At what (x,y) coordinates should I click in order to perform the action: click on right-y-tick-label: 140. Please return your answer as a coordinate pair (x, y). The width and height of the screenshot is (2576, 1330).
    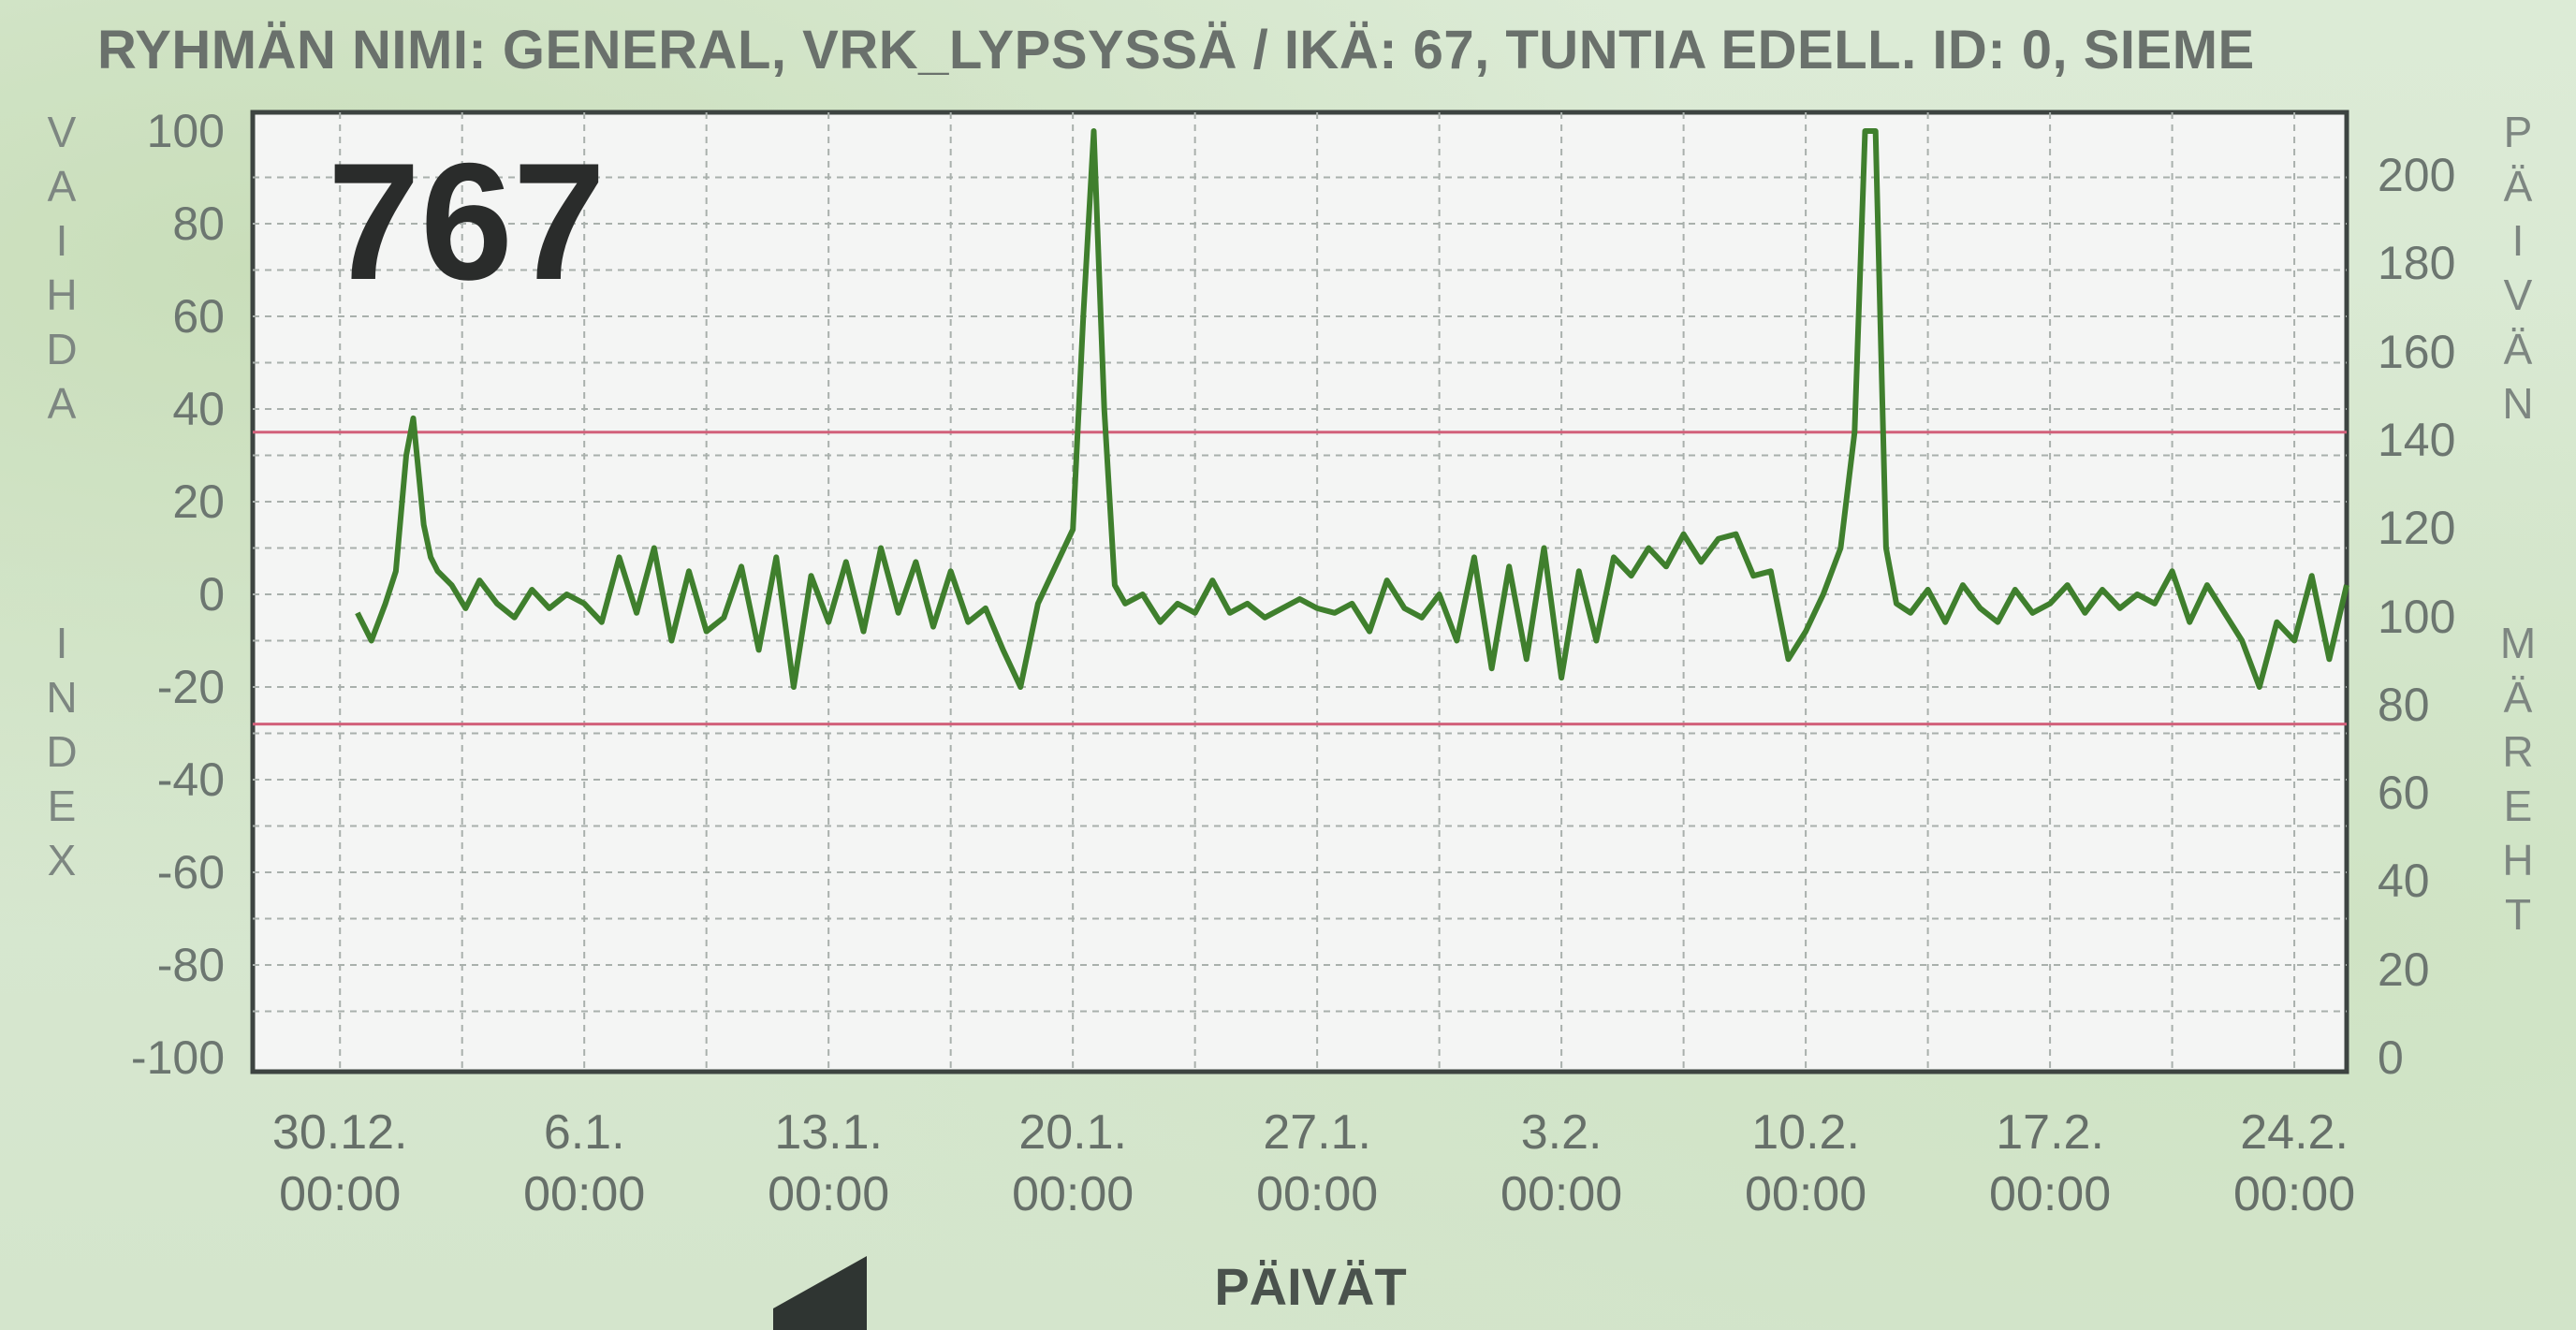
    Looking at the image, I should click on (2417, 440).